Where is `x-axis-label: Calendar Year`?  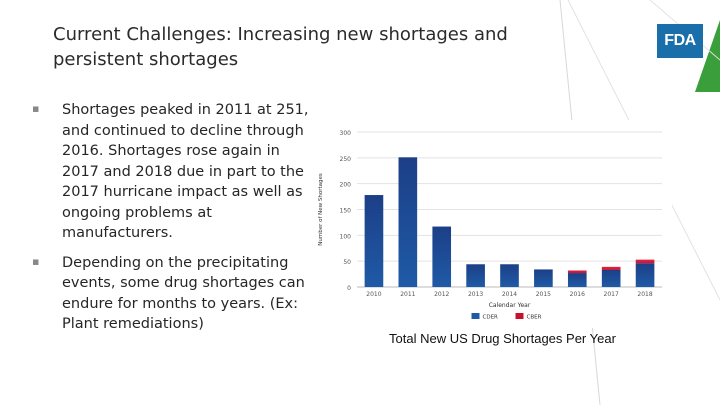 x-axis-label: Calendar Year is located at coordinates (510, 305).